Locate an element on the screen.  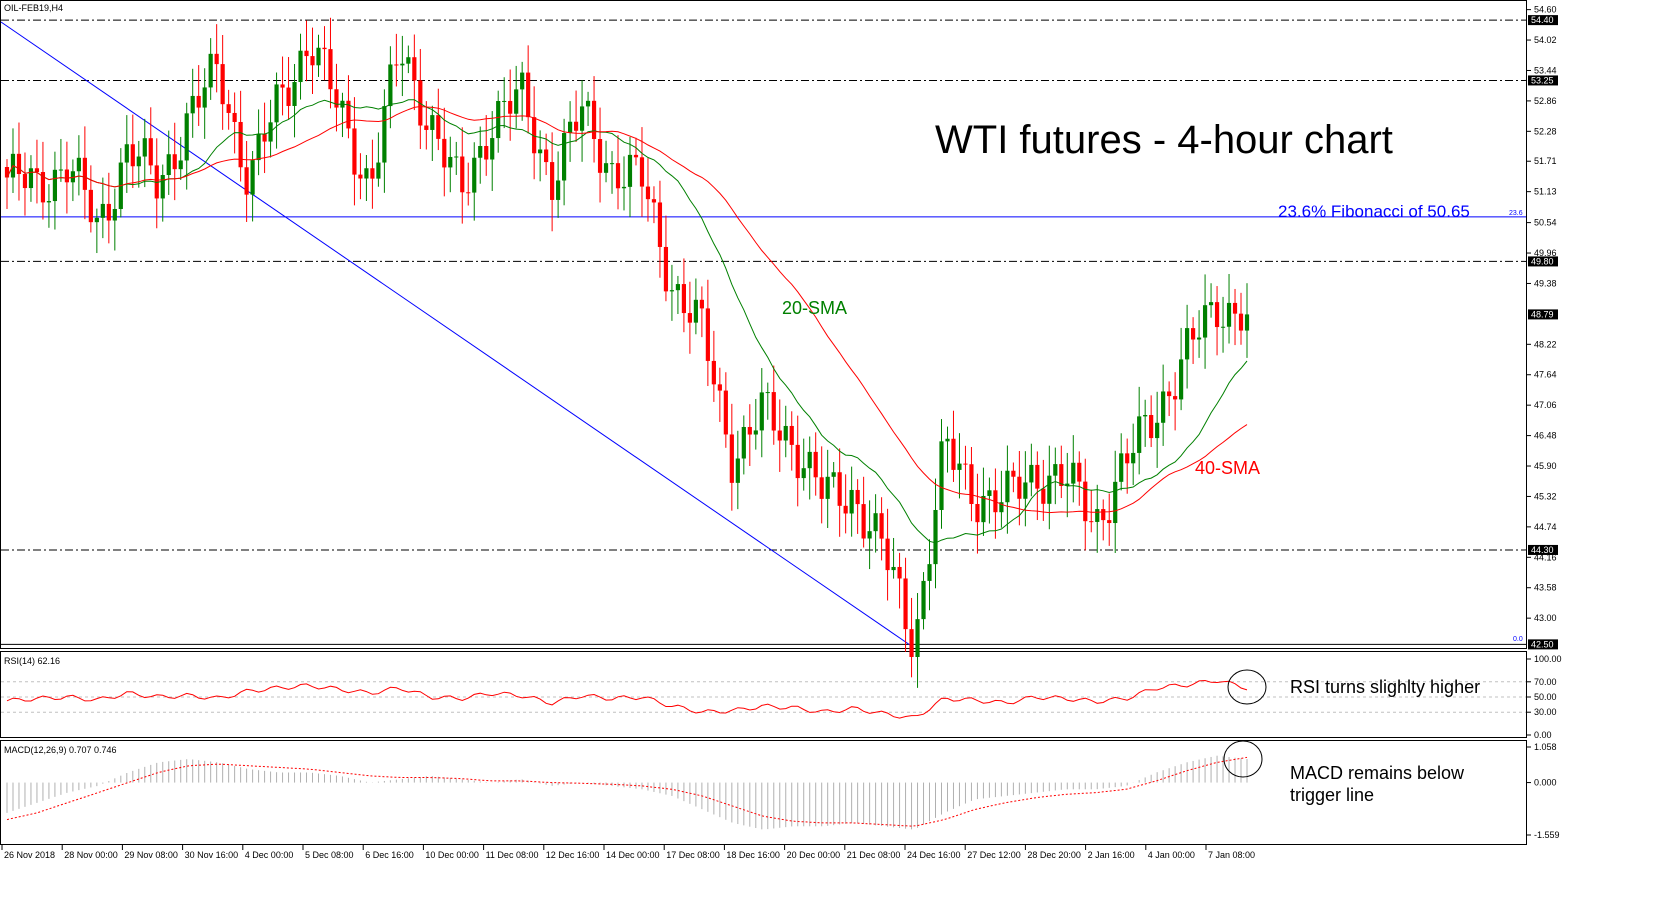
x-tick-label: 28 Dec 20:00 is located at coordinates (1054, 855).